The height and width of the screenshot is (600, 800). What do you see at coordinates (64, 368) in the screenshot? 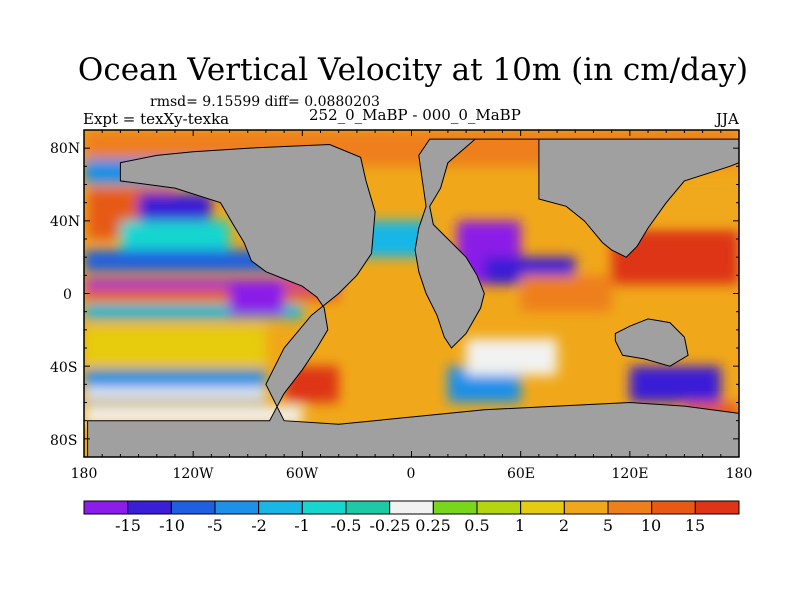
I see `y-tick-label: 40S` at bounding box center [64, 368].